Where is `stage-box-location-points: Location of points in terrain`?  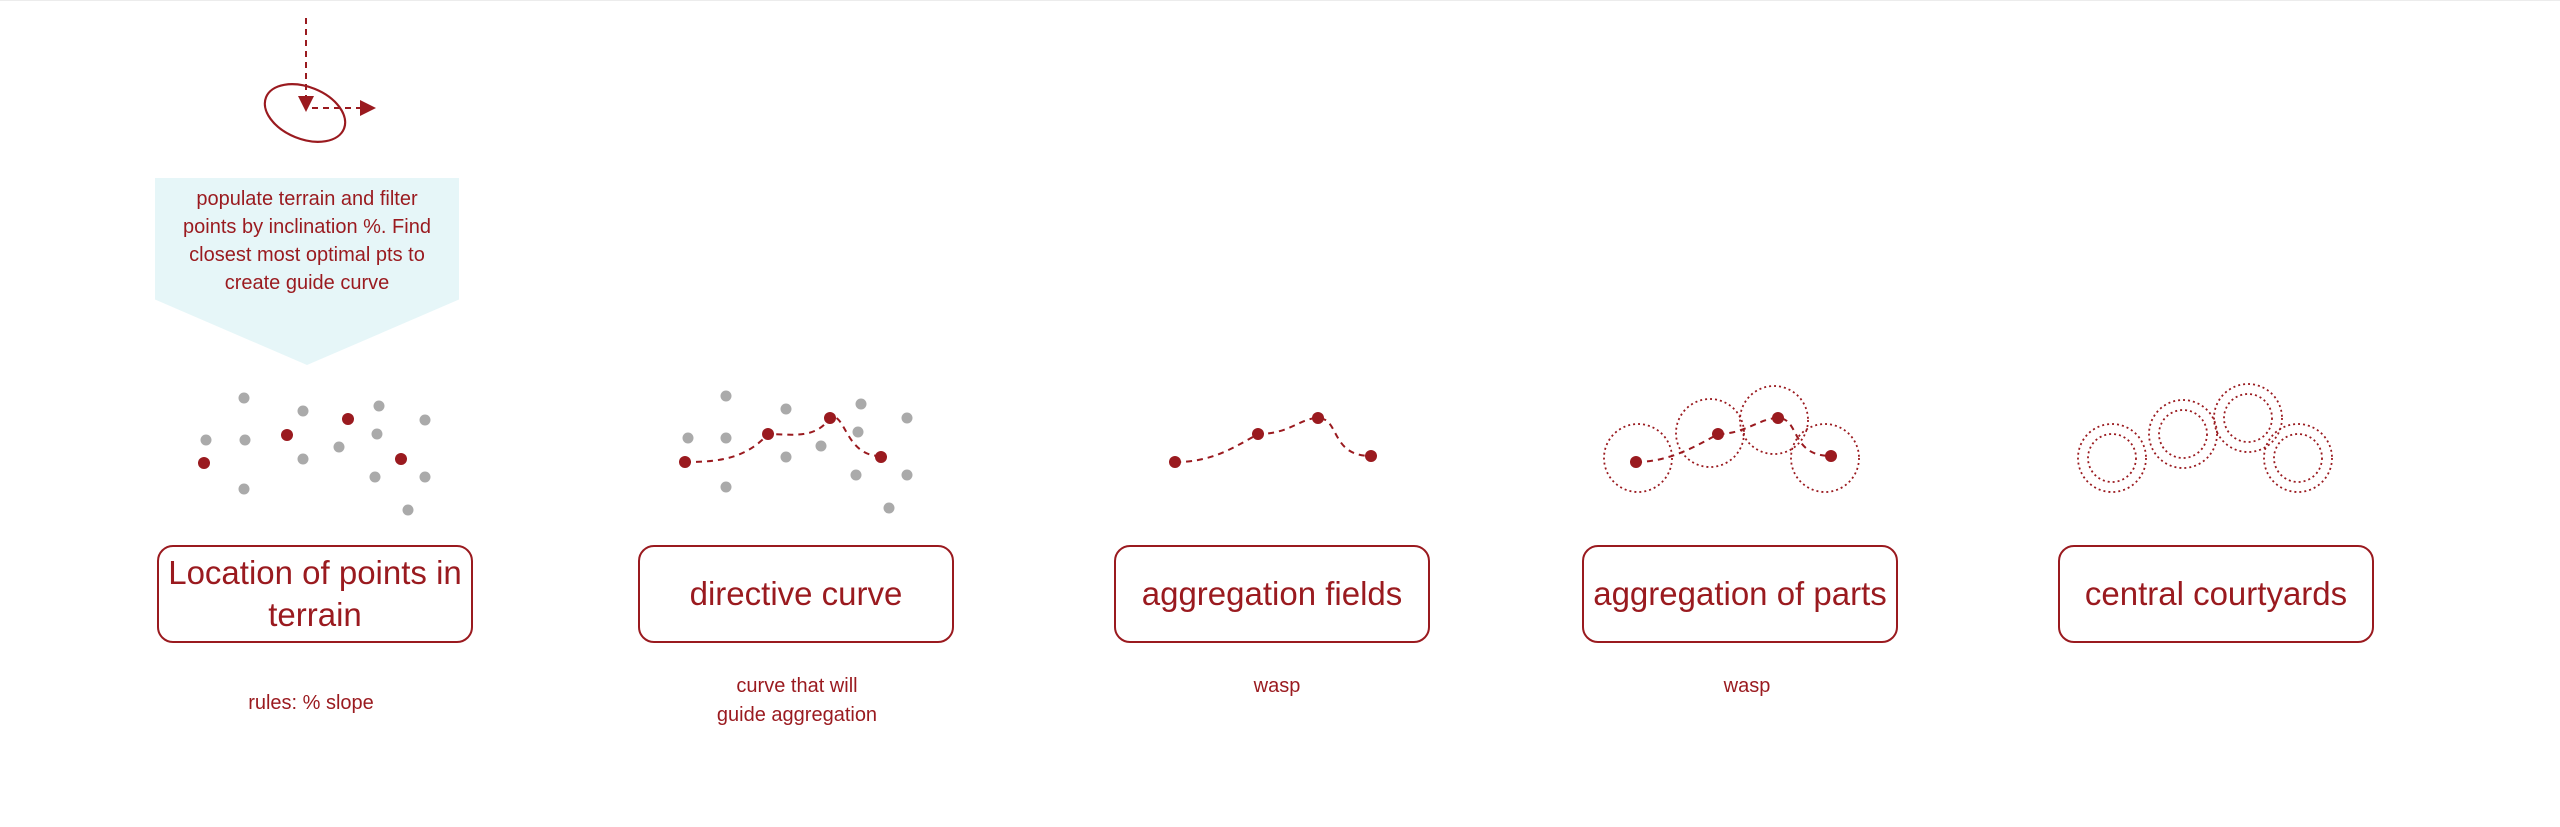
stage-box-location-points: Location of points in terrain is located at coordinates (315, 594).